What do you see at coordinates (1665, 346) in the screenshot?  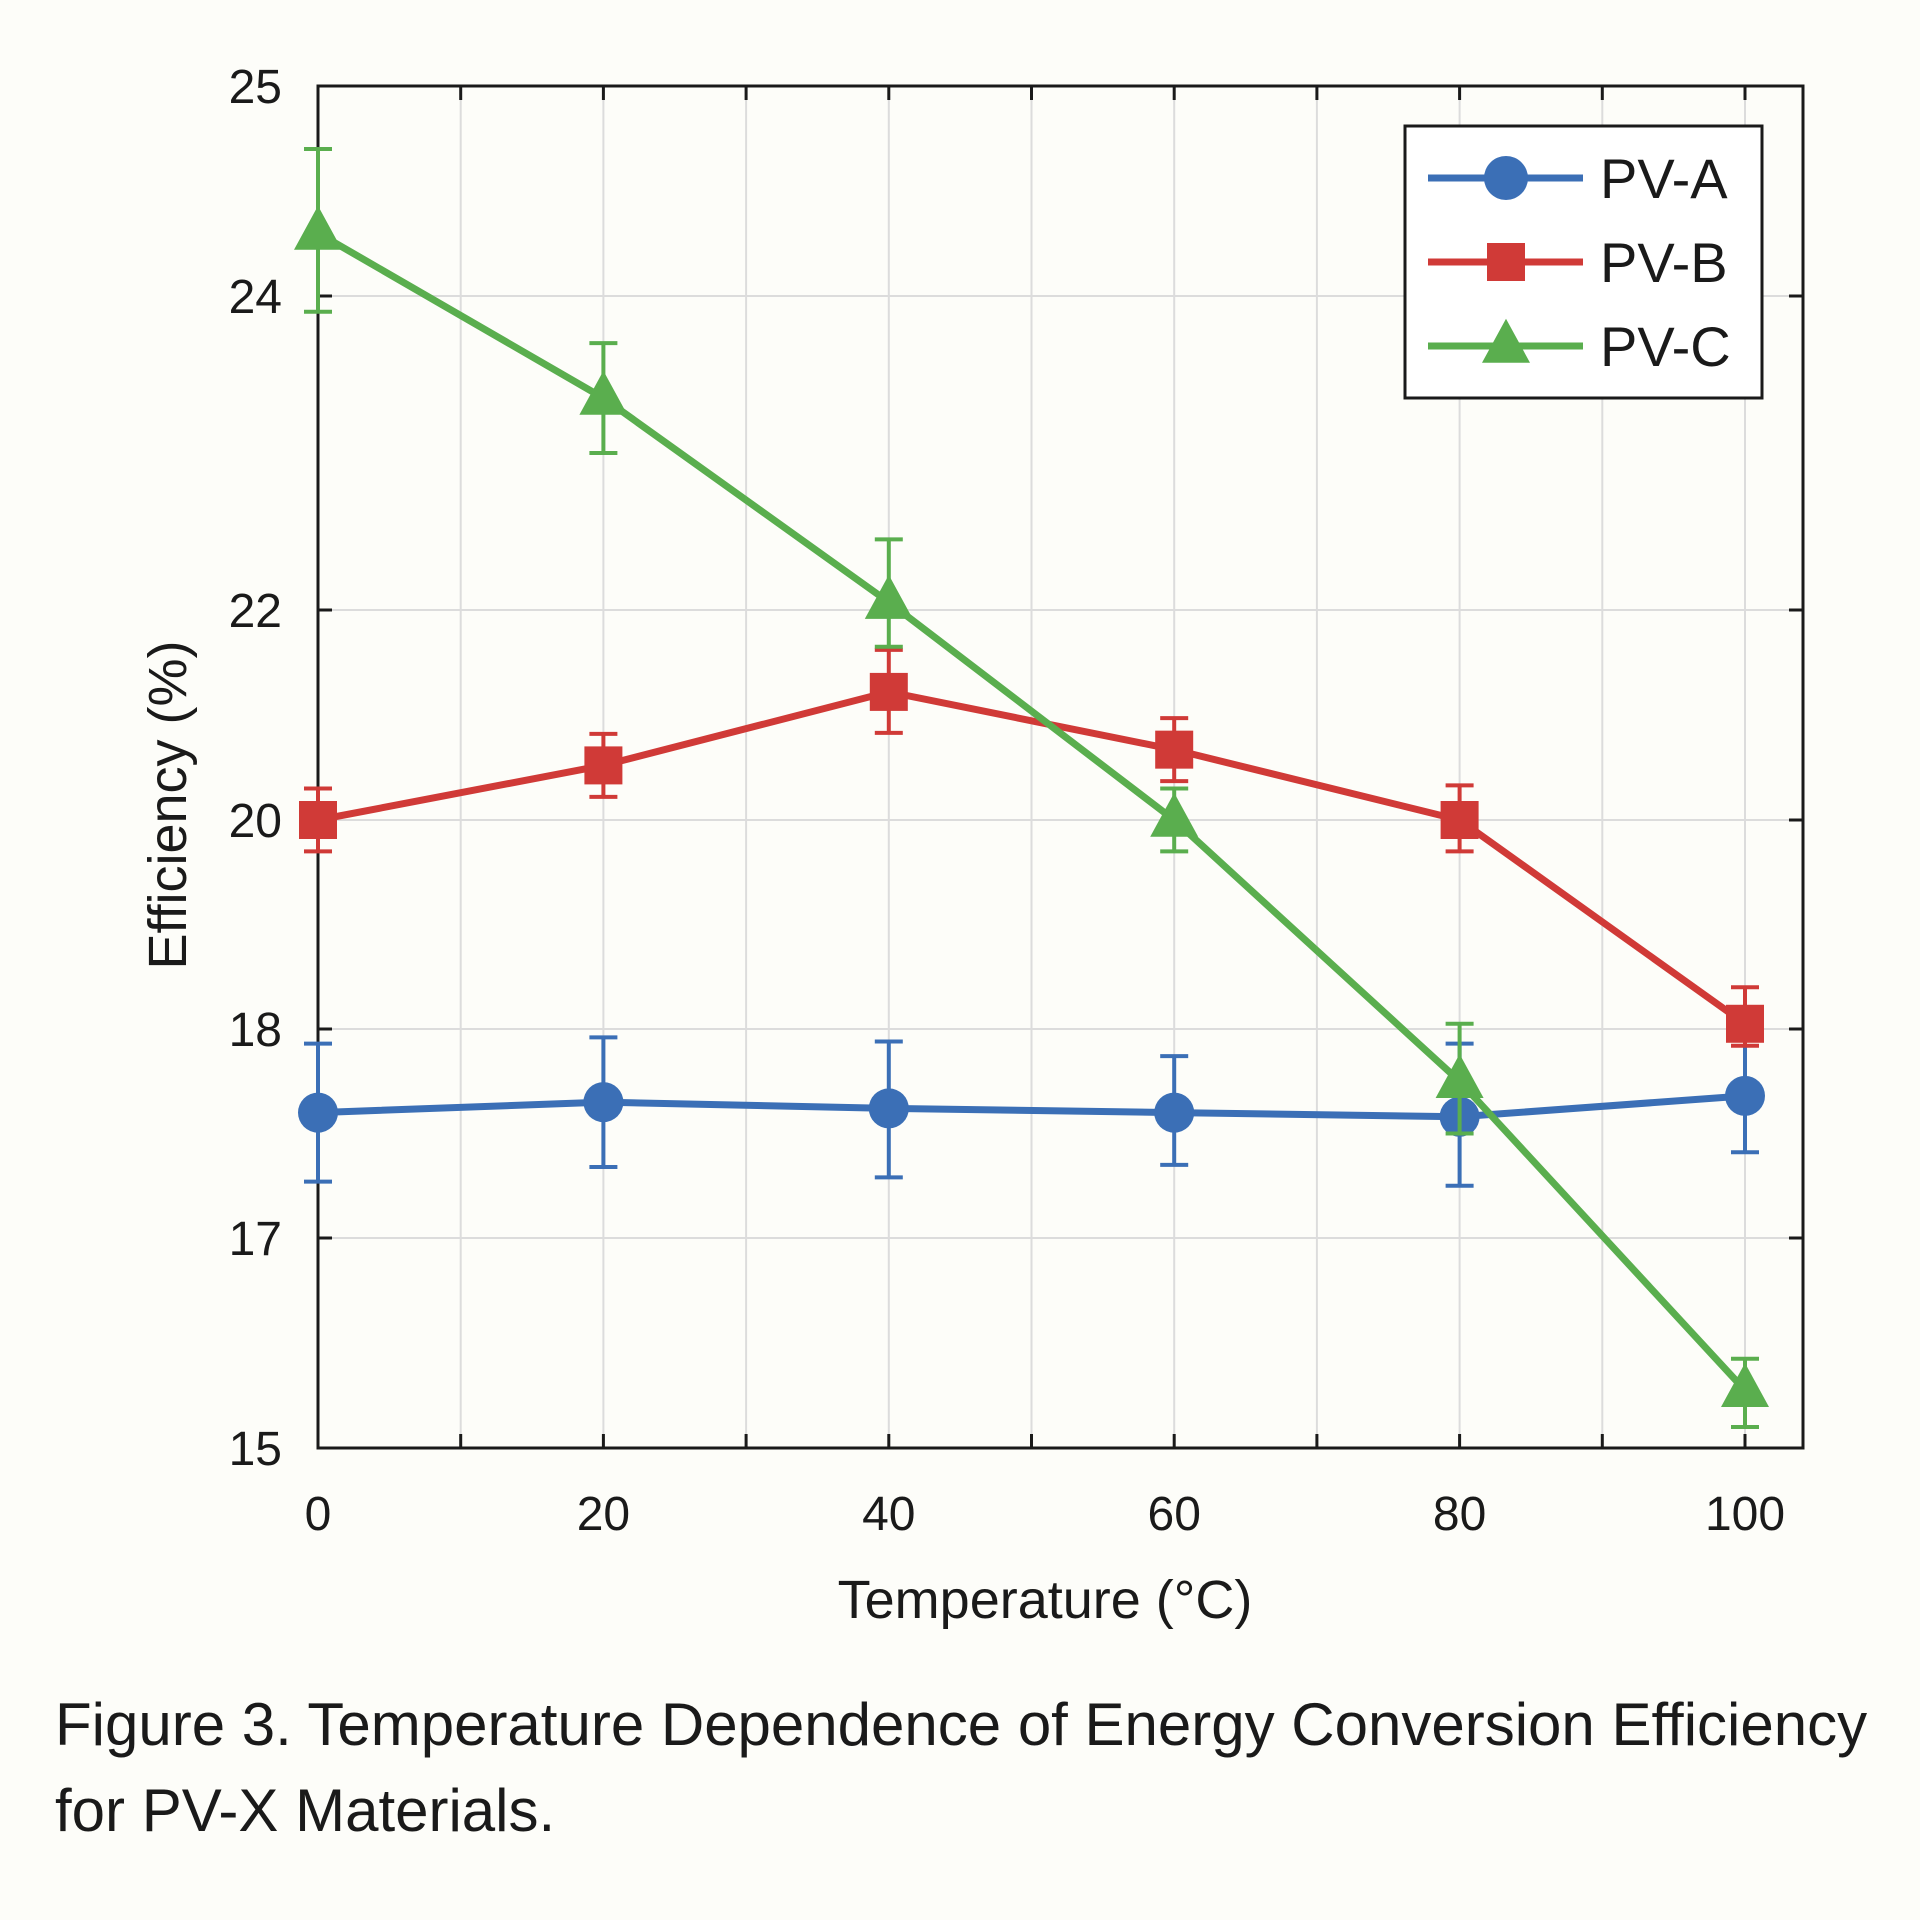 I see `legend-label: PV-C` at bounding box center [1665, 346].